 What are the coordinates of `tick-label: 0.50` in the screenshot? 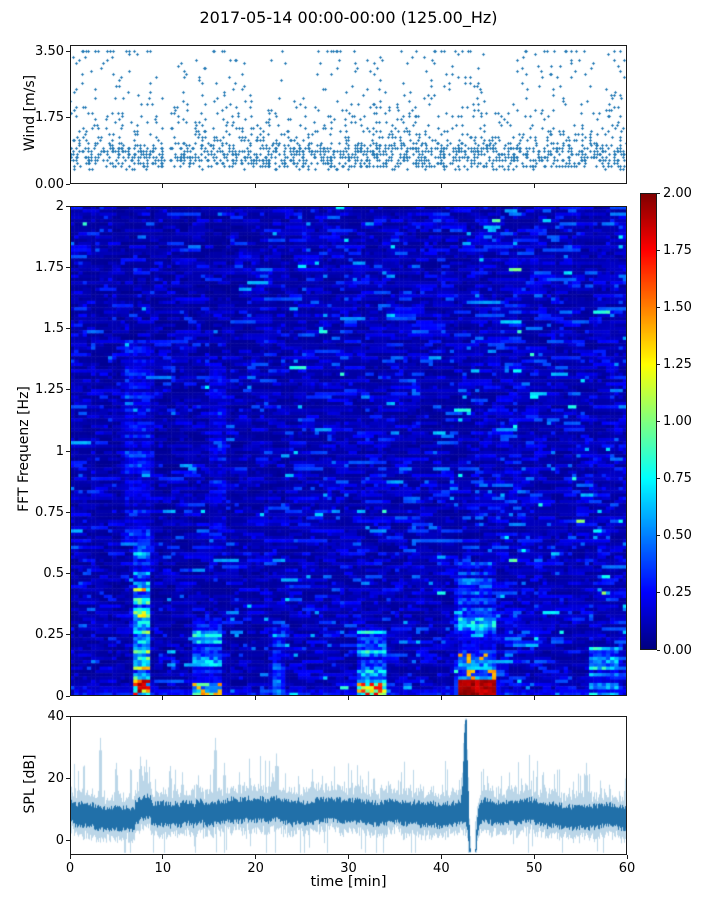 It's located at (677, 536).